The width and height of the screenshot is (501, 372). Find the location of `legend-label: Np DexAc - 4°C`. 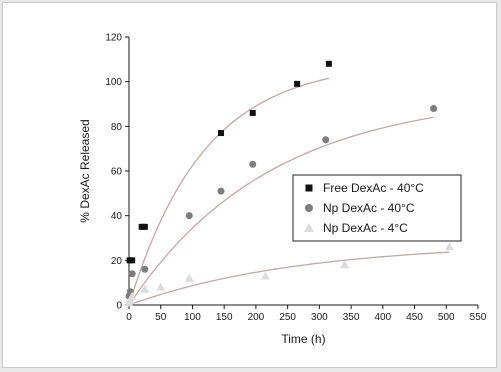

legend-label: Np DexAc - 4°C is located at coordinates (365, 228).